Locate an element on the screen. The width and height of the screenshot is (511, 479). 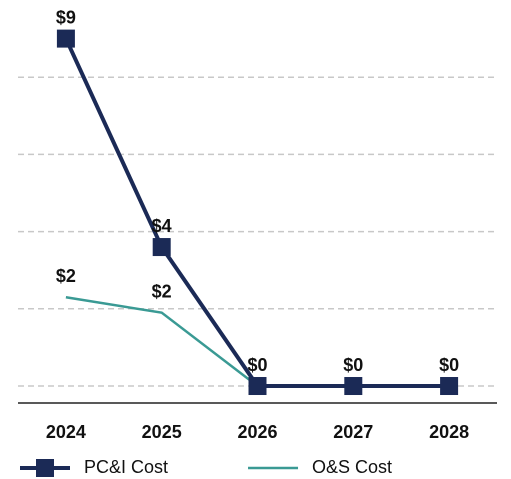
x-tick-label: 2028 is located at coordinates (449, 432).